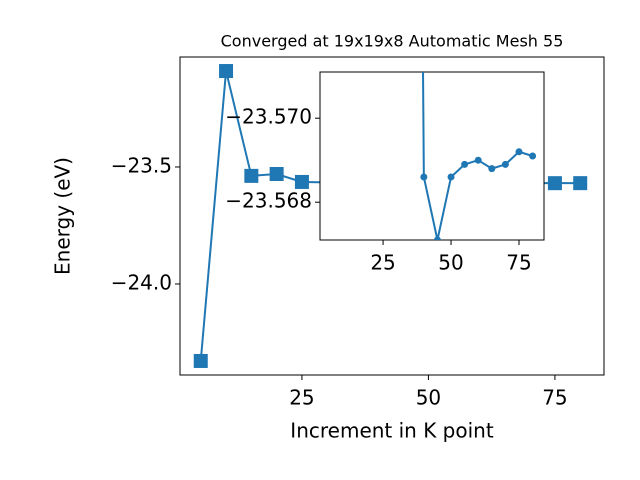  I want to click on plot-content, so click(478, 156).